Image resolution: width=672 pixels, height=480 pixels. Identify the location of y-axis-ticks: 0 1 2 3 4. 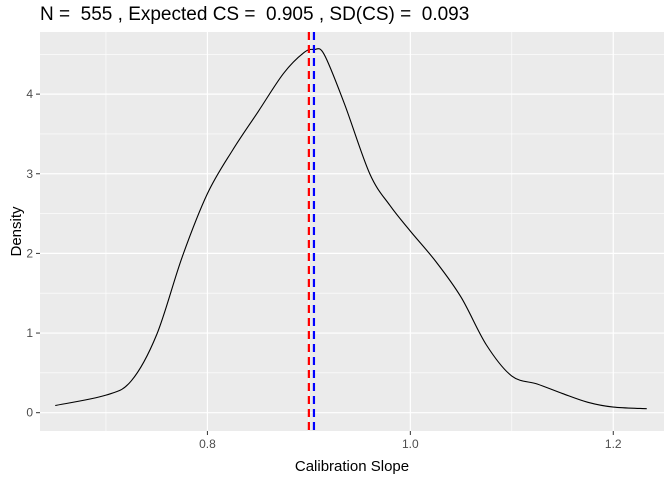
(33, 253).